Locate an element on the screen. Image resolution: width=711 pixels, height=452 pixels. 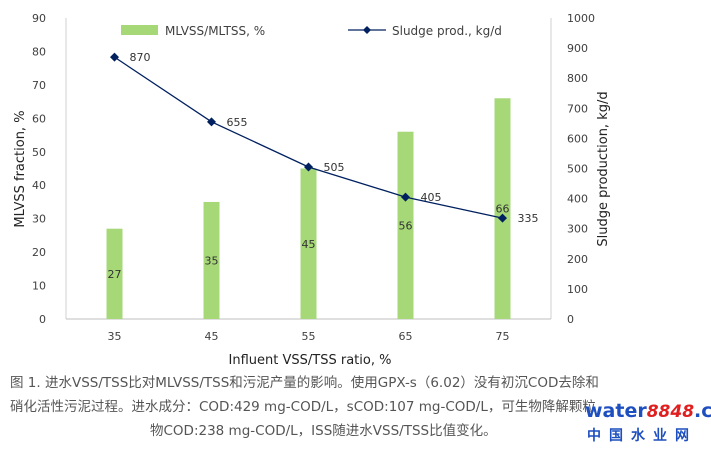
caption-line-3: 物COD:238 mg-COD/L，ISS随进水VSS/TSS比值变化。 is located at coordinates (323, 431).